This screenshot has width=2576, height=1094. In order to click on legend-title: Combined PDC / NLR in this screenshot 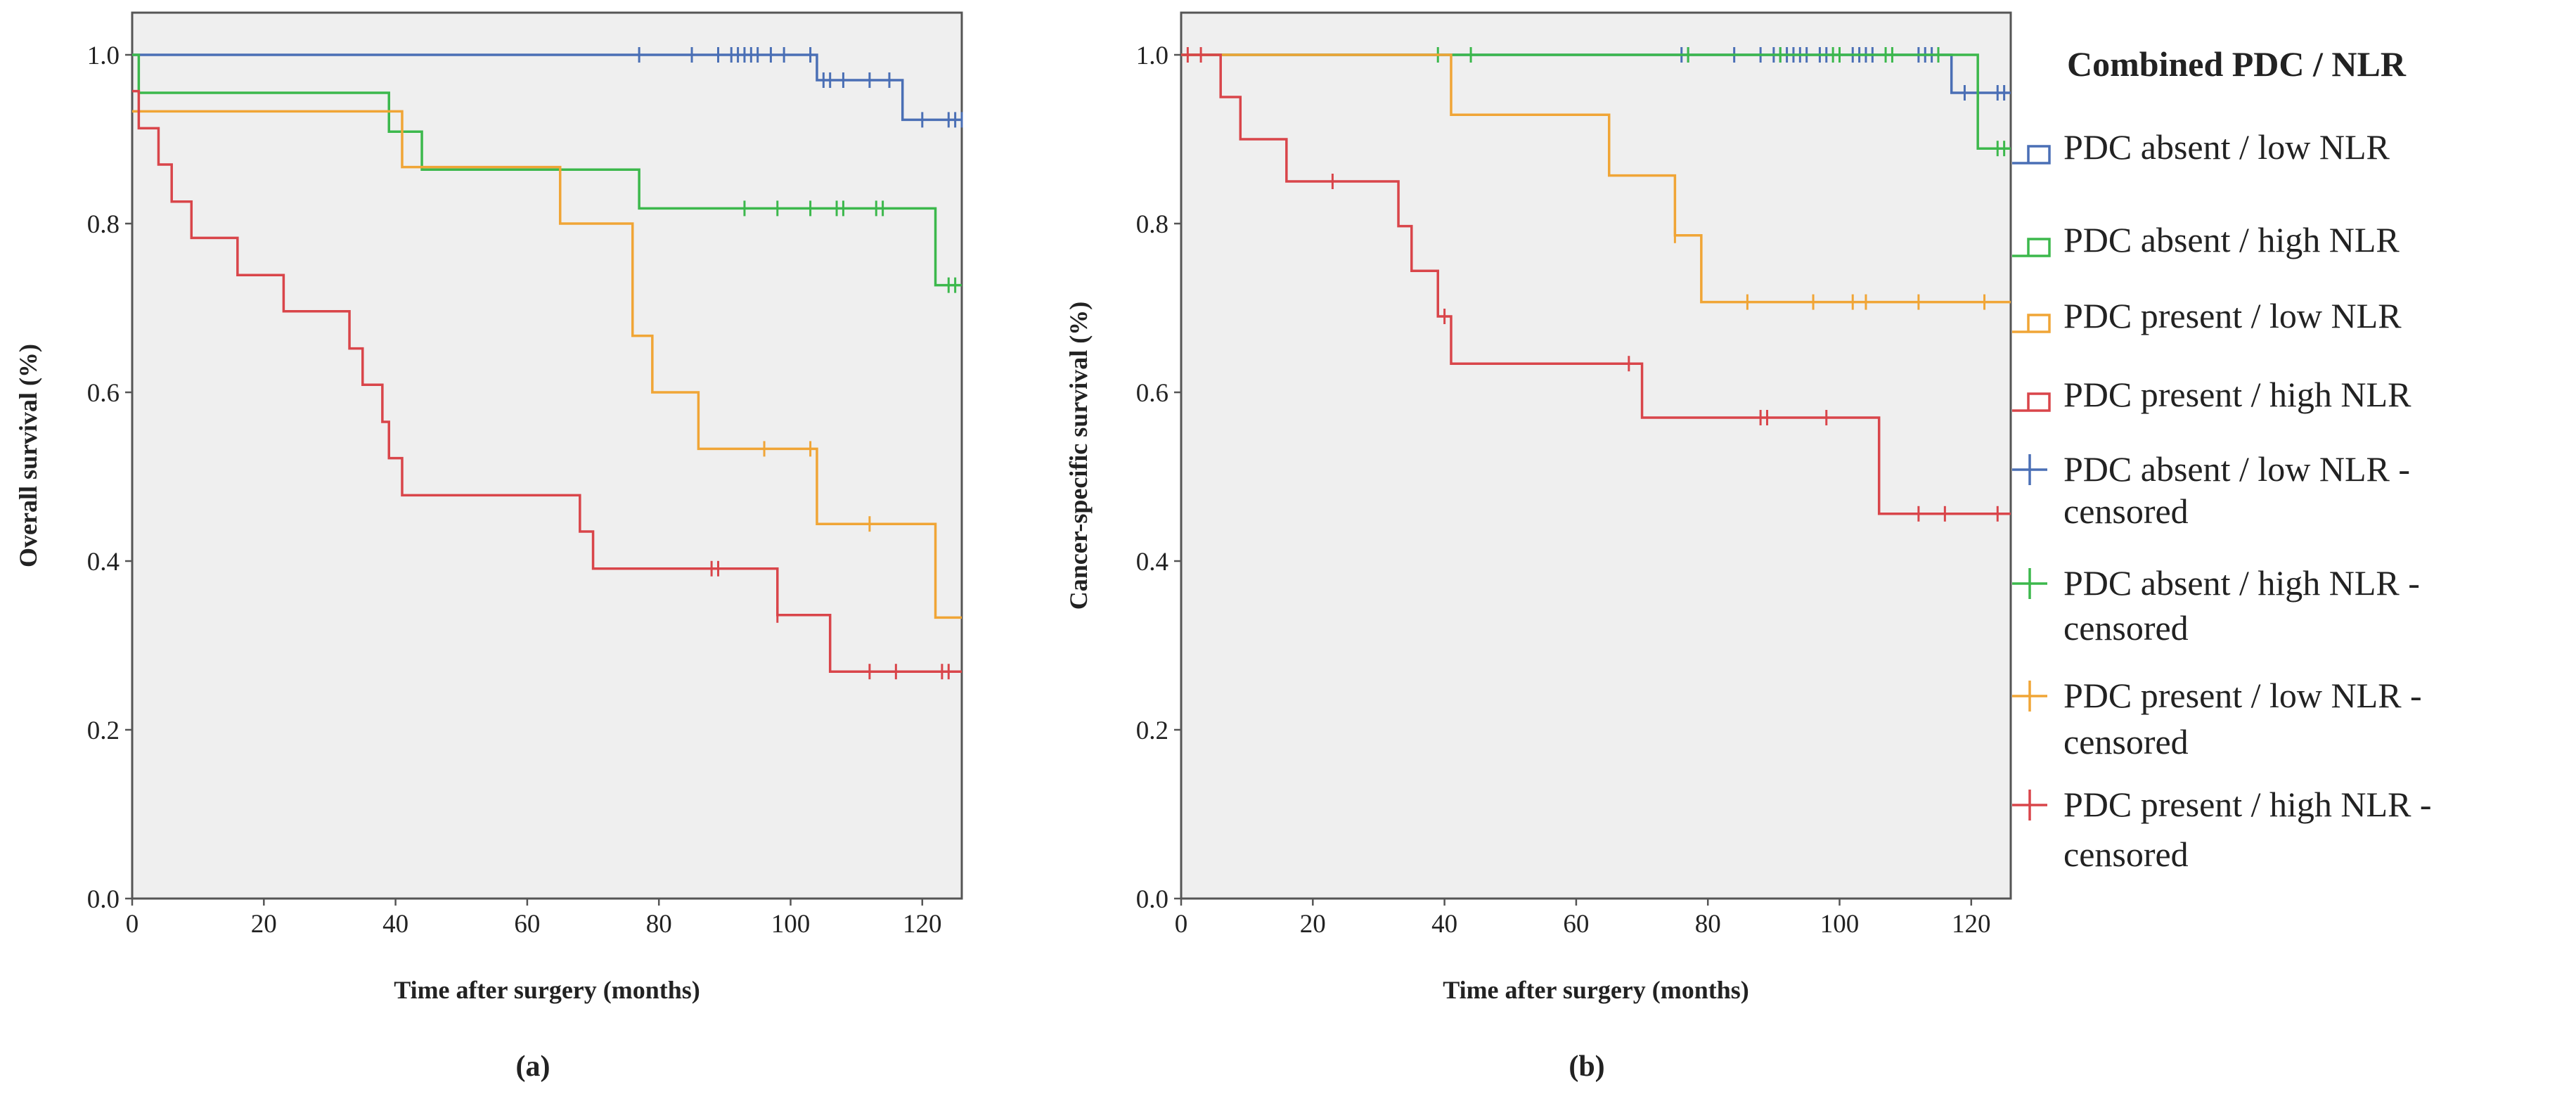, I will do `click(2237, 64)`.